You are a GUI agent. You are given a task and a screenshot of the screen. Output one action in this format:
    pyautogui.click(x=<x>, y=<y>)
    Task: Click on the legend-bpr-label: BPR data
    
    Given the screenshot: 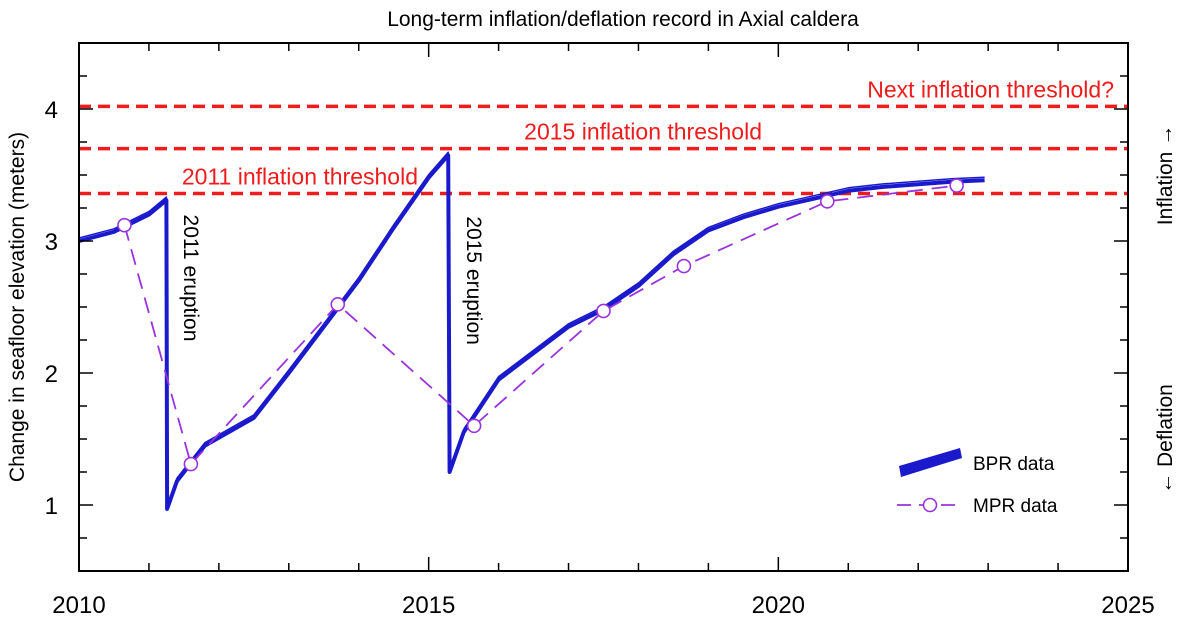 What is the action you would take?
    pyautogui.click(x=1014, y=464)
    